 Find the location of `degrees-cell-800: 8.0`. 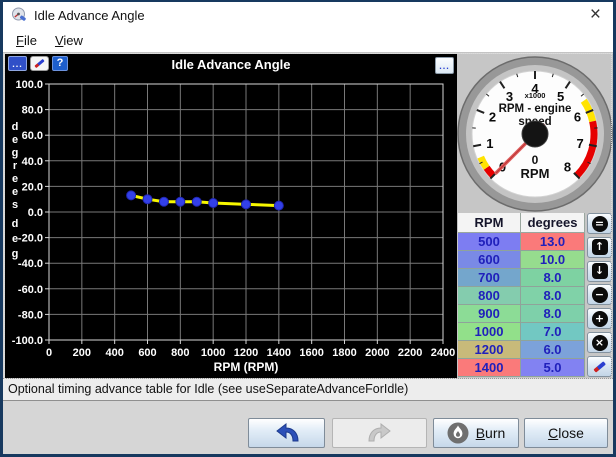

degrees-cell-800: 8.0 is located at coordinates (553, 296).